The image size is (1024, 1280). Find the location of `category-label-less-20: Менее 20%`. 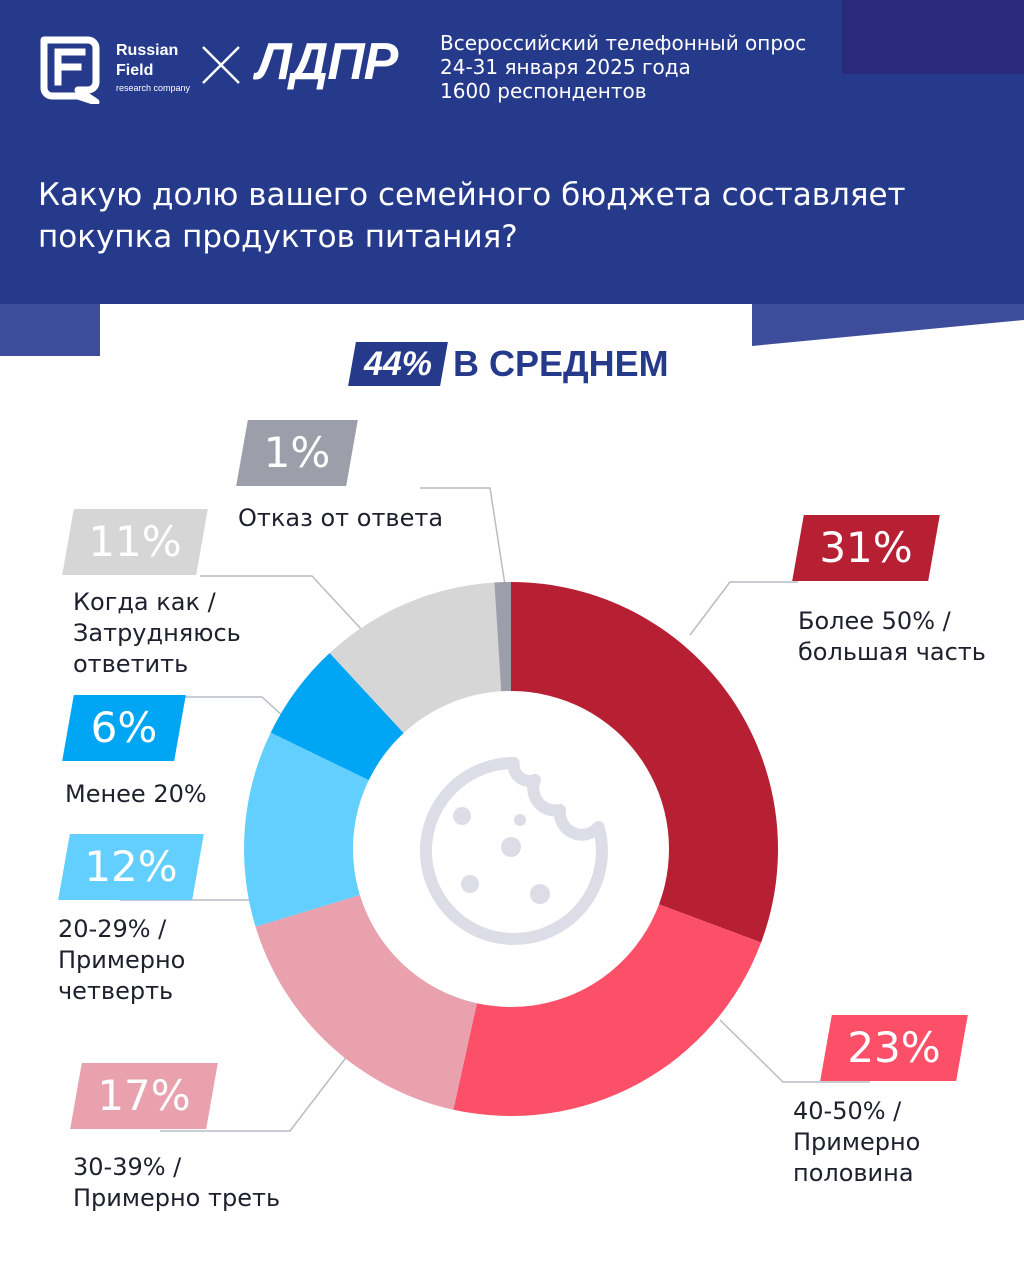

category-label-less-20: Менее 20% is located at coordinates (136, 794).